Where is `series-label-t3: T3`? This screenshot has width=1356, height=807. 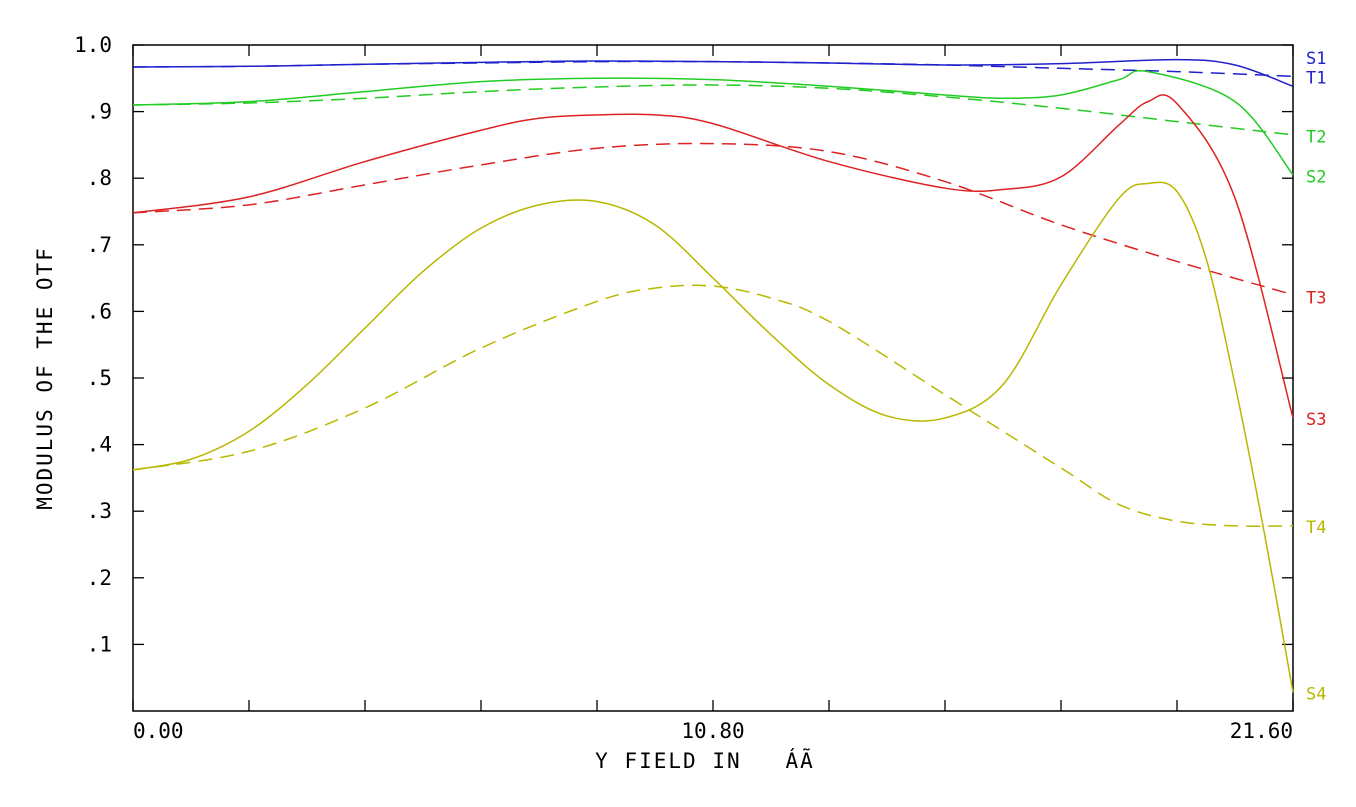 series-label-t3: T3 is located at coordinates (1316, 299).